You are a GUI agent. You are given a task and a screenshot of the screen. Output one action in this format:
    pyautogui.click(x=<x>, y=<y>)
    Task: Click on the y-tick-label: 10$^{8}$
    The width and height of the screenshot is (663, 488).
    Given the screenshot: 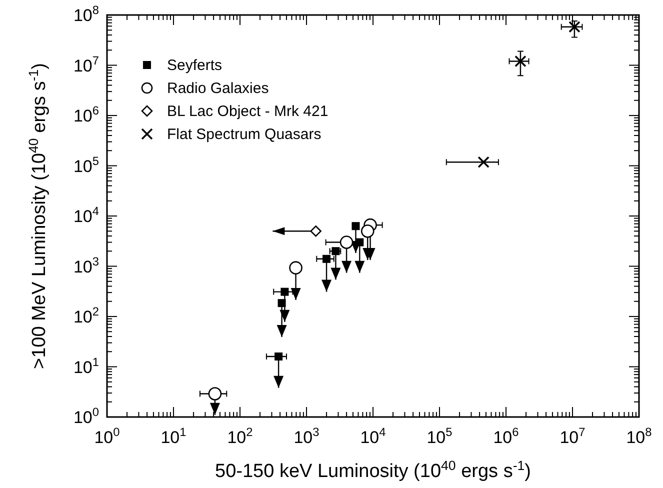 What is the action you would take?
    pyautogui.click(x=86, y=14)
    